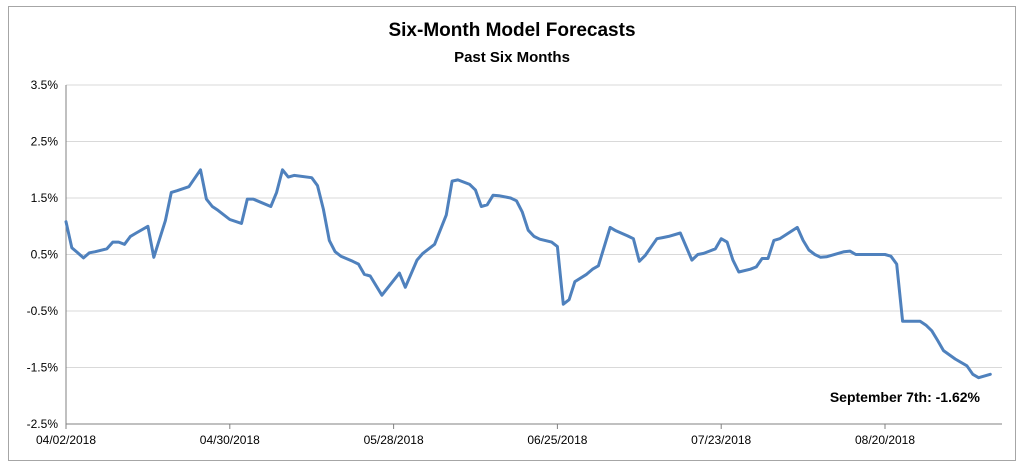 The height and width of the screenshot is (467, 1024). Describe the element at coordinates (230, 440) in the screenshot. I see `x-tick-label: 04/30/2018` at that location.